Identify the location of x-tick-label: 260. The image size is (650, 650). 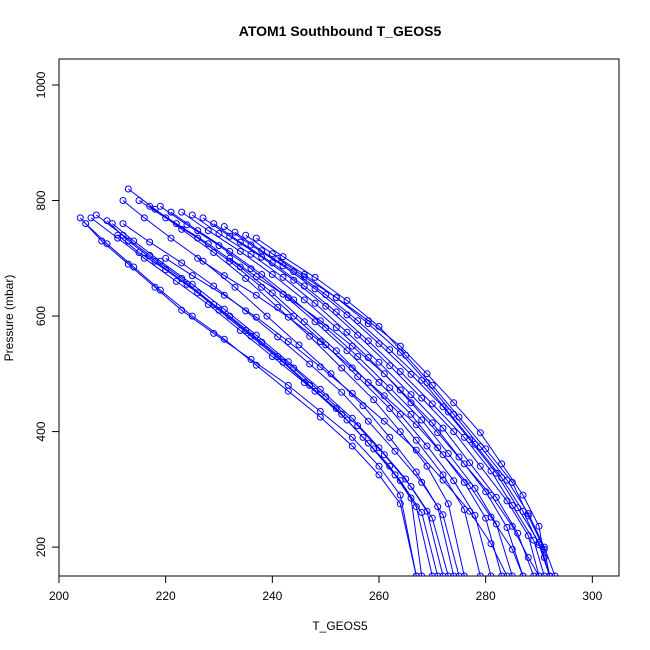
(379, 596).